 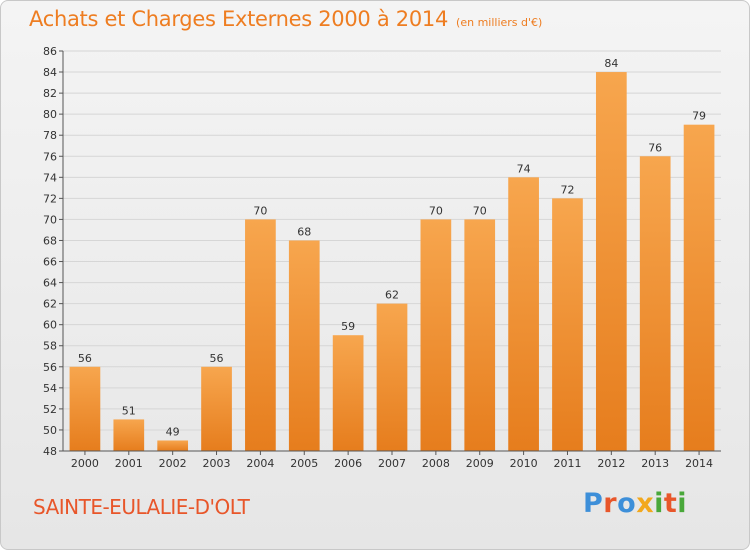 What do you see at coordinates (50, 346) in the screenshot?
I see `y-tick-label: 58` at bounding box center [50, 346].